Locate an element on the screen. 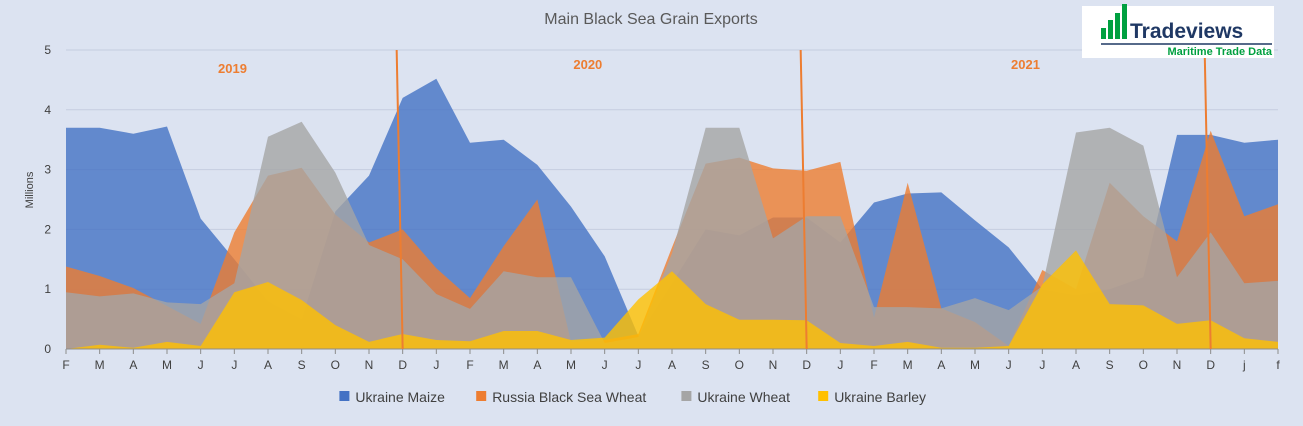 This screenshot has height=426, width=1303. y-tick-label: 5 is located at coordinates (47, 50).